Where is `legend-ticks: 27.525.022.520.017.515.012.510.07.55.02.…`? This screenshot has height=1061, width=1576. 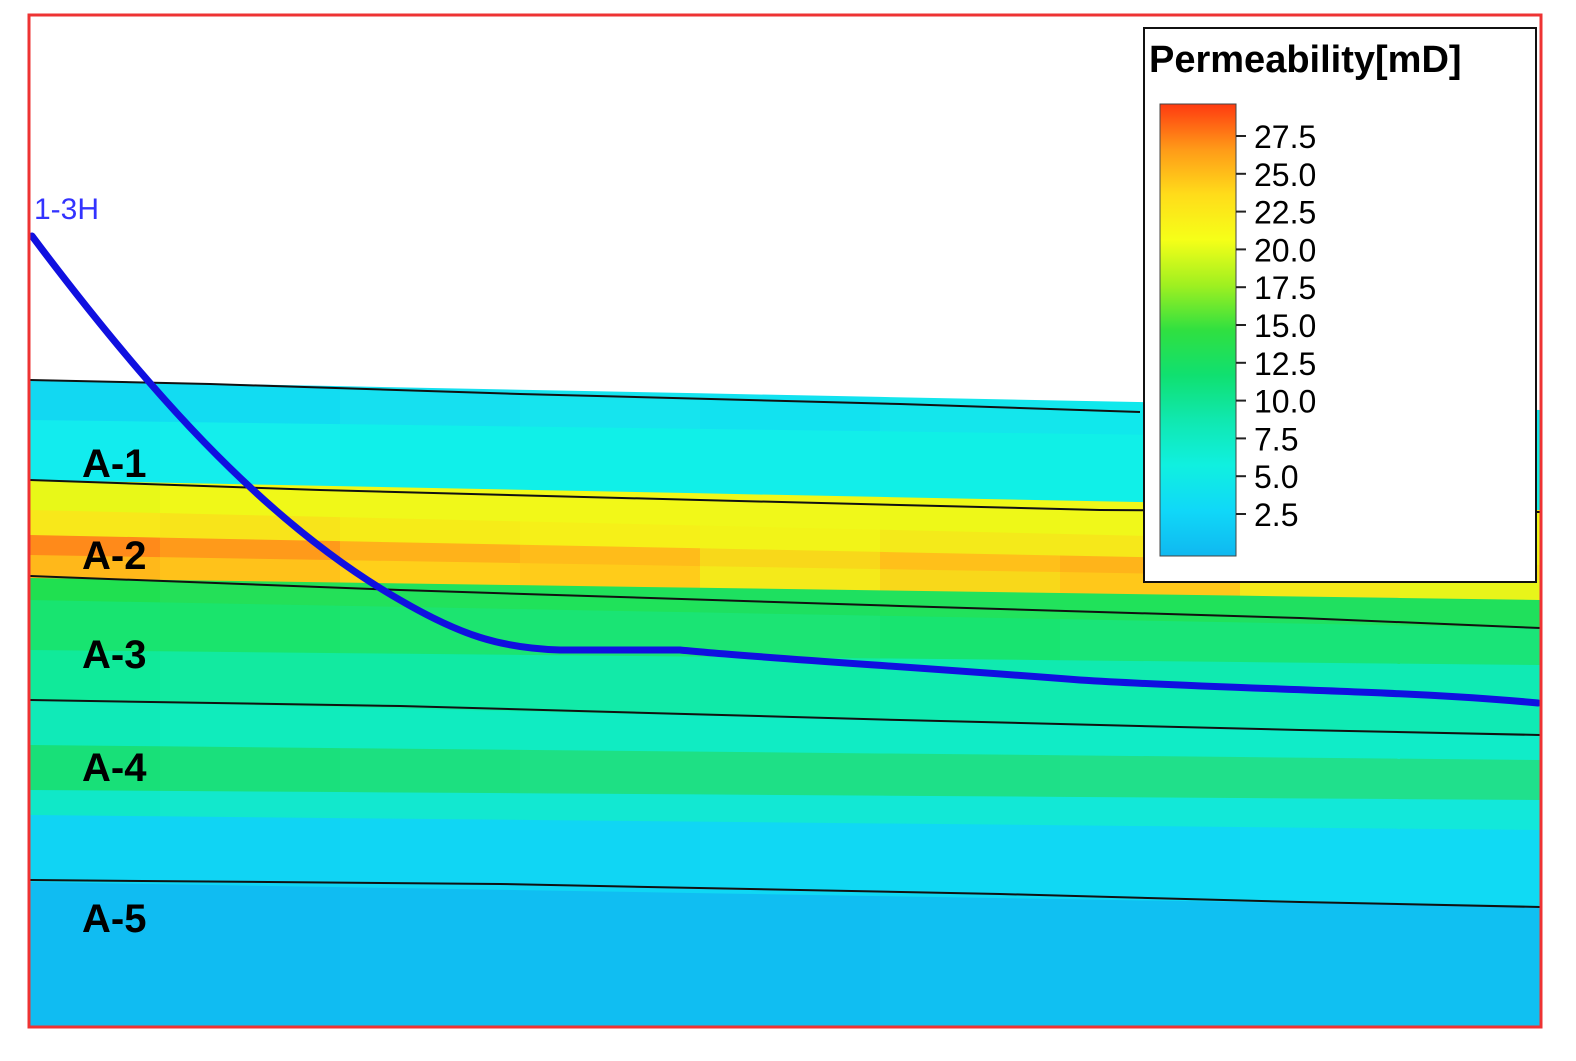 legend-ticks: 27.525.022.520.017.515.012.510.07.55.02.… is located at coordinates (1276, 326).